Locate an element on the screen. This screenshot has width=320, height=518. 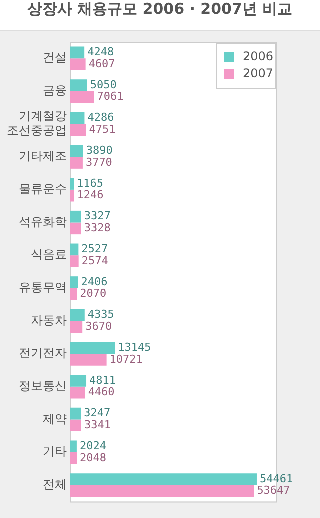
y-tick-label: 석유화학 is located at coordinates (43, 221).